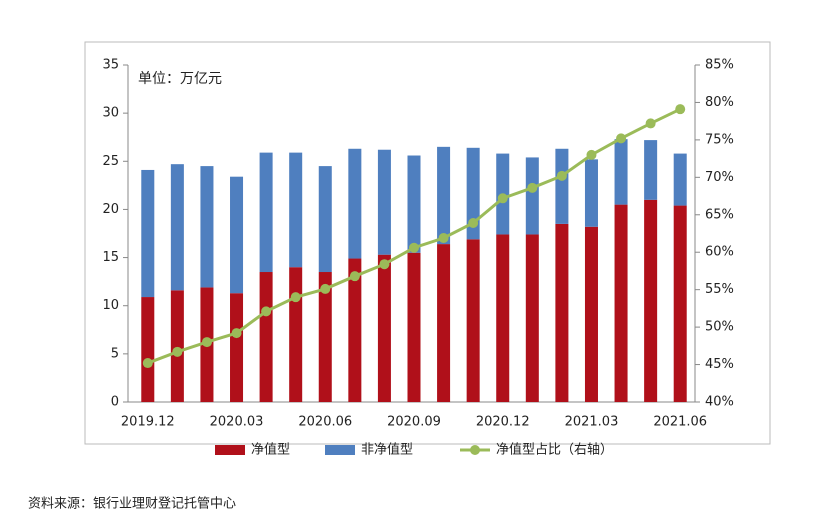  I want to click on y-tick-label: 35, so click(110, 65).